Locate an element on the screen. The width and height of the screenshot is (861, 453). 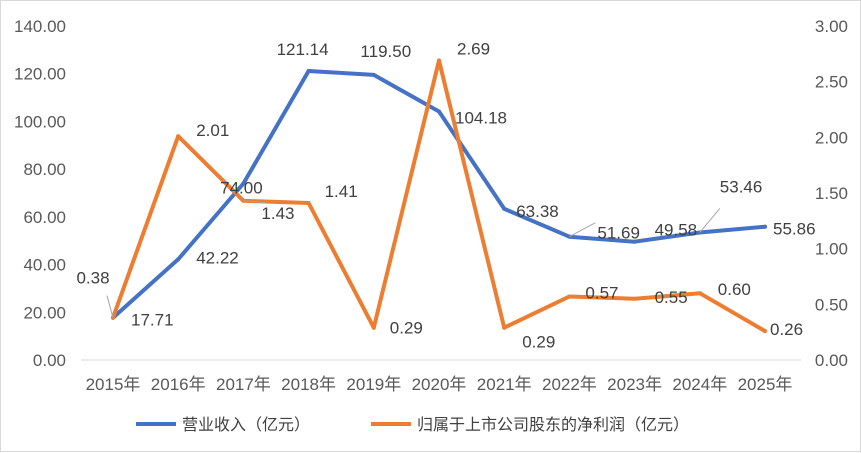
x-tick-label: 2023年 is located at coordinates (634, 384).